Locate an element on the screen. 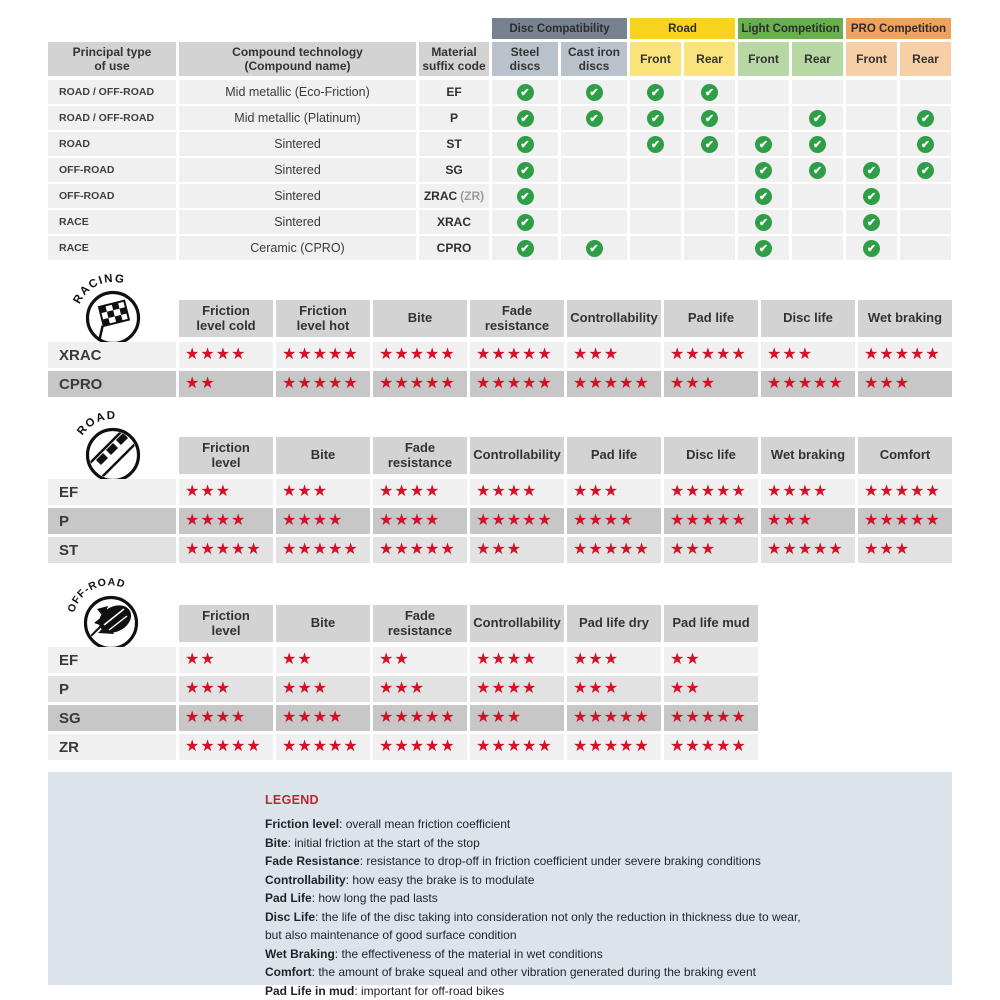  column-header: Cast iron discs is located at coordinates (594, 59).